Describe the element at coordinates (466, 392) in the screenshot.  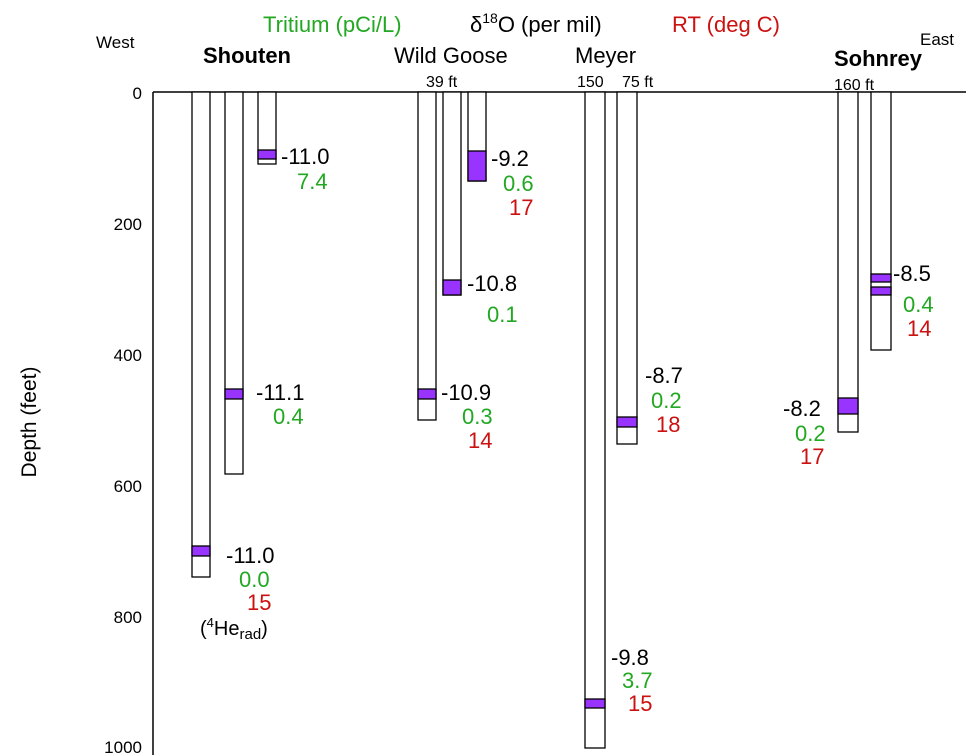
I see `d18o-value: -10.9` at that location.